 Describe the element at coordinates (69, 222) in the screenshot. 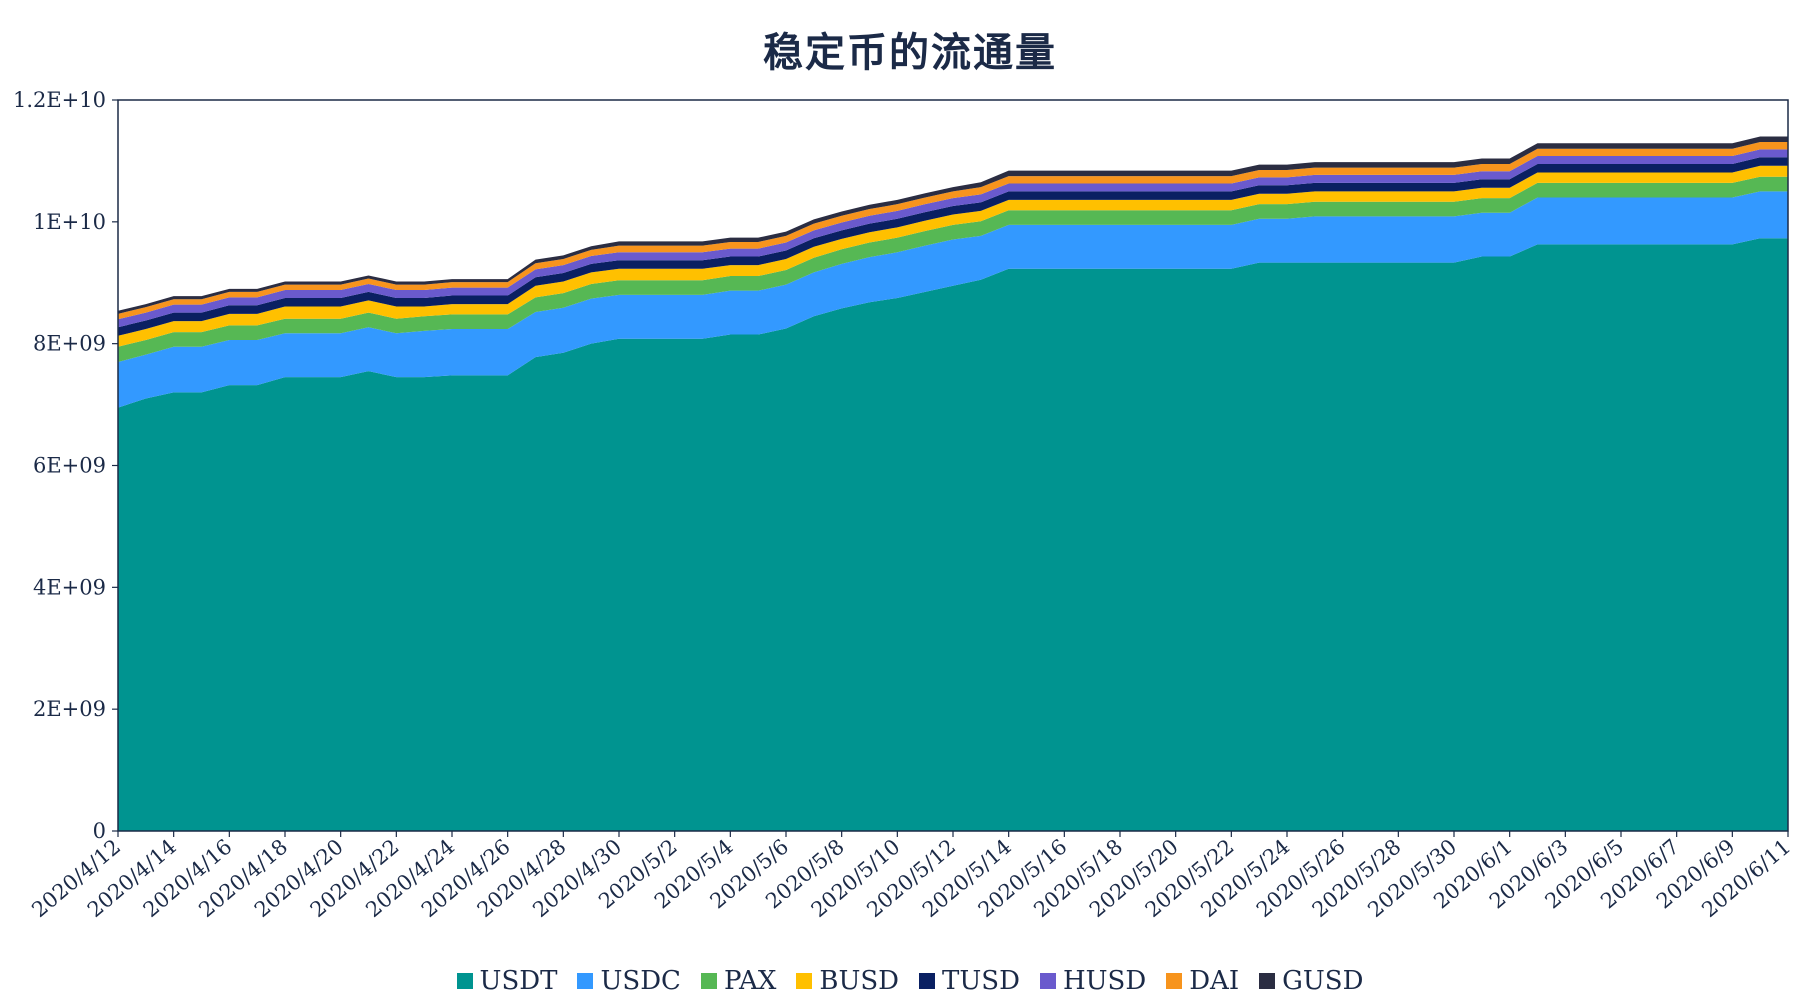

I see `y-tick-label: 1E+10` at that location.